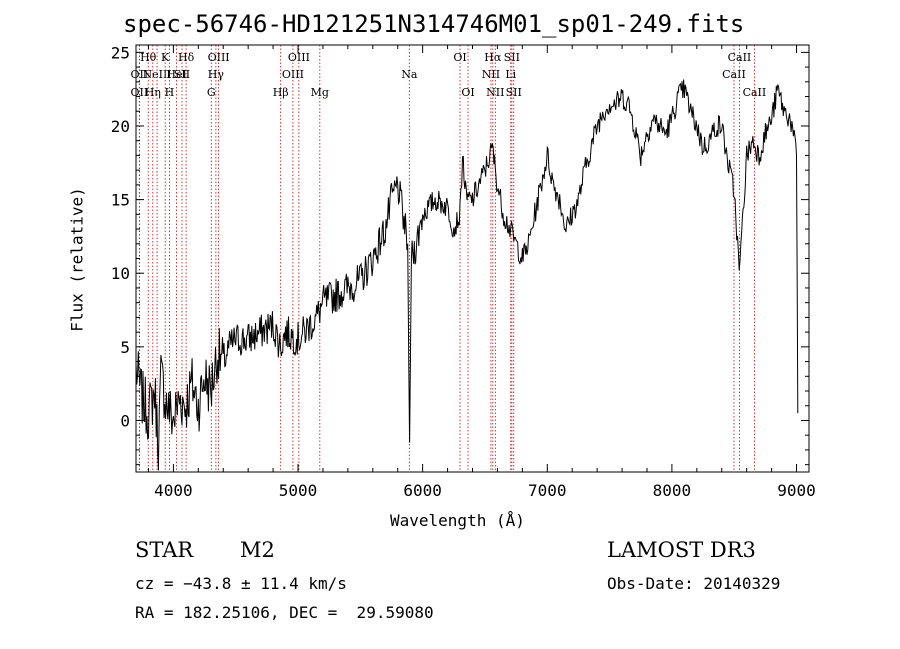 The width and height of the screenshot is (900, 649). I want to click on x-tick-label: 7000, so click(547, 490).